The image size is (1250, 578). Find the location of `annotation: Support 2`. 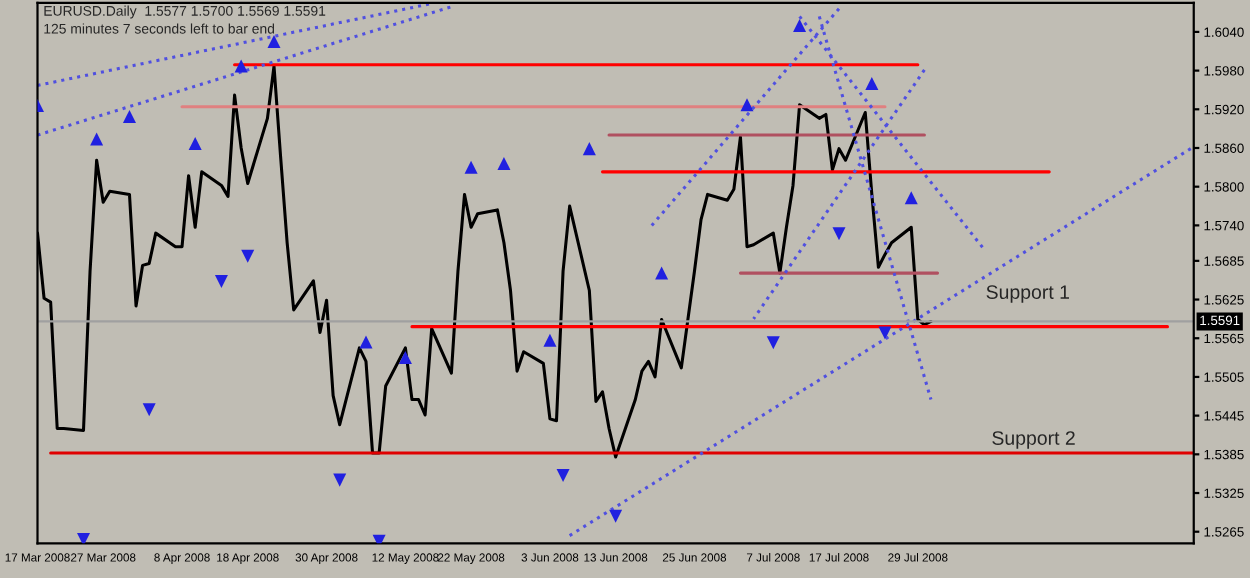

annotation: Support 2 is located at coordinates (1033, 440).